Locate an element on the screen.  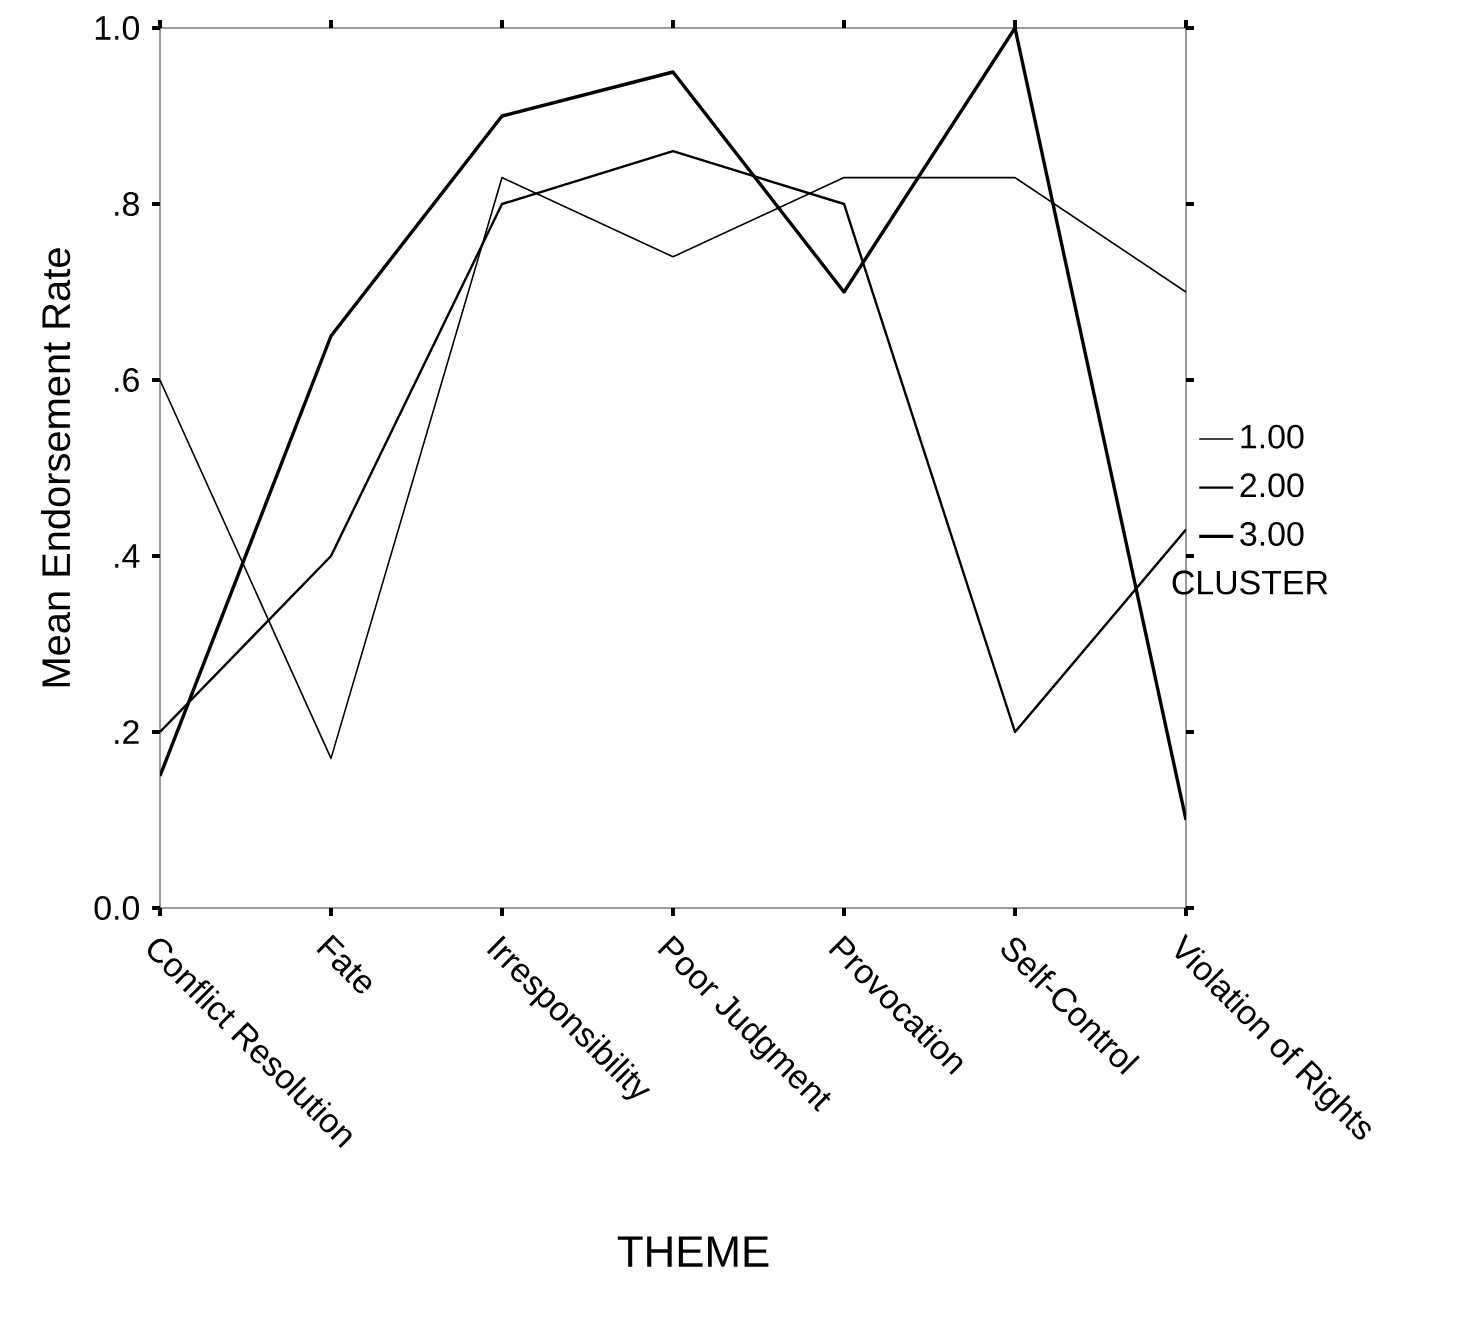
y-tick-label: .2 is located at coordinates (127, 732).